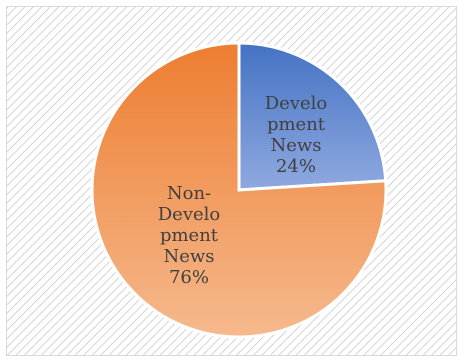 The height and width of the screenshot is (363, 464). What do you see at coordinates (189, 193) in the screenshot?
I see `slice-label-line: Non-` at bounding box center [189, 193].